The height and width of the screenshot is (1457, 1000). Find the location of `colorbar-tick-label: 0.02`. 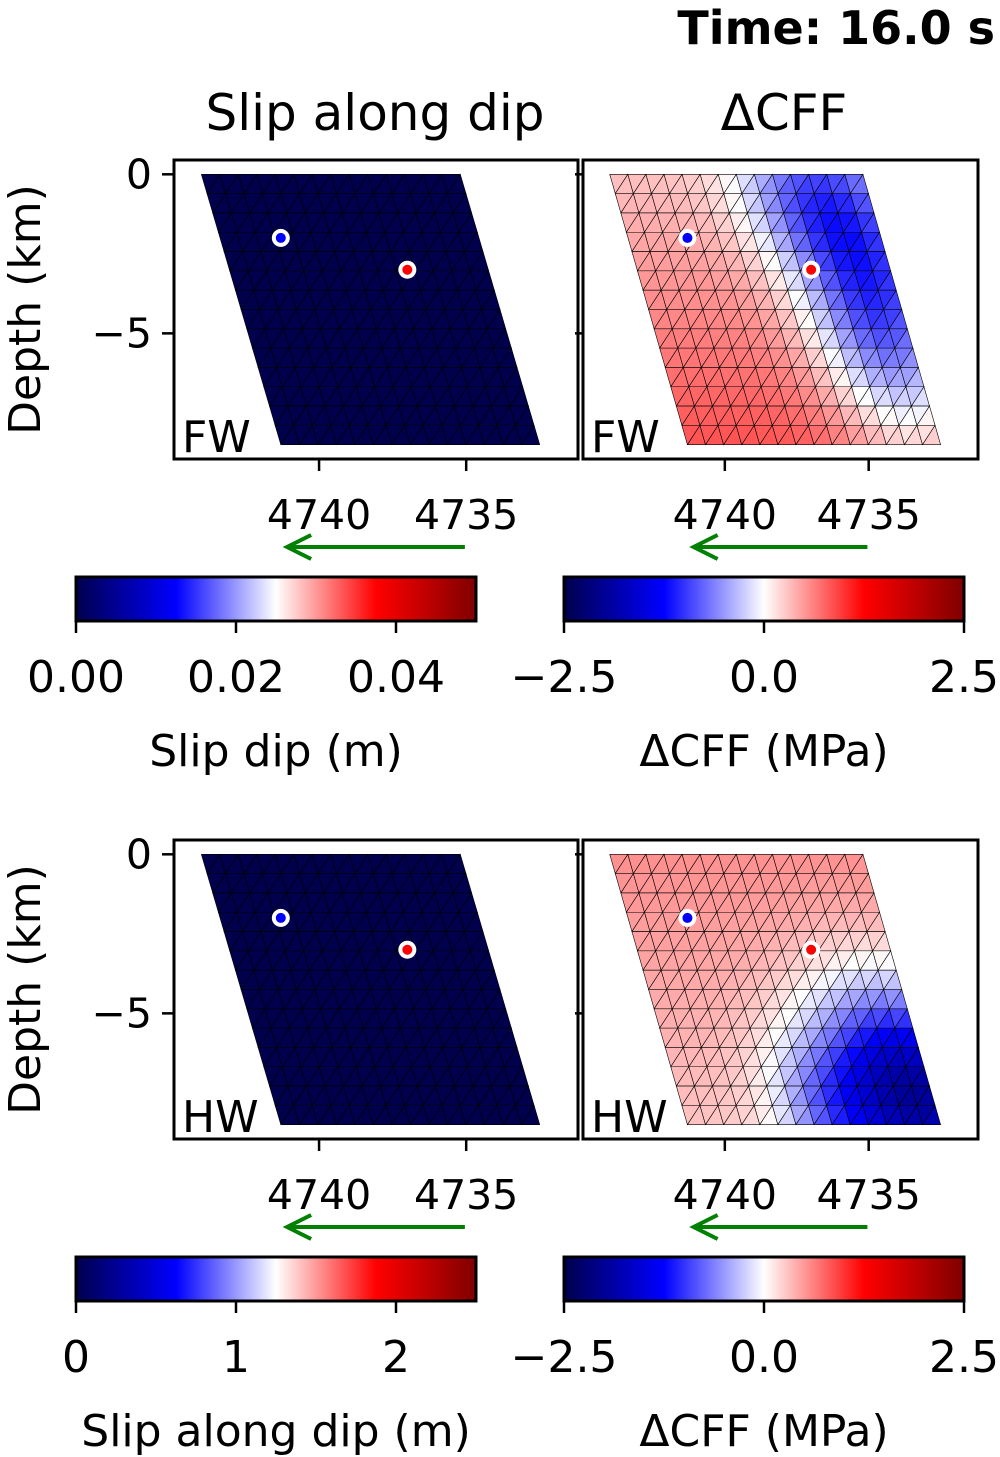

colorbar-tick-label: 0.02 is located at coordinates (236, 677).